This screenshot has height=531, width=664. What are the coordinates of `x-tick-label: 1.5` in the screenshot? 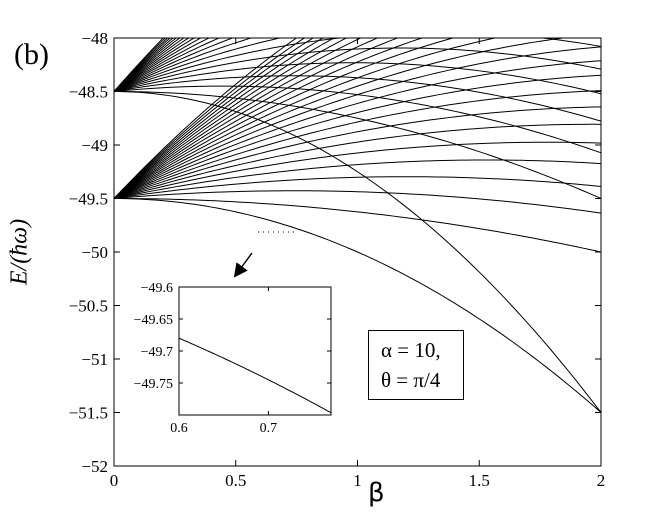 It's located at (479, 480).